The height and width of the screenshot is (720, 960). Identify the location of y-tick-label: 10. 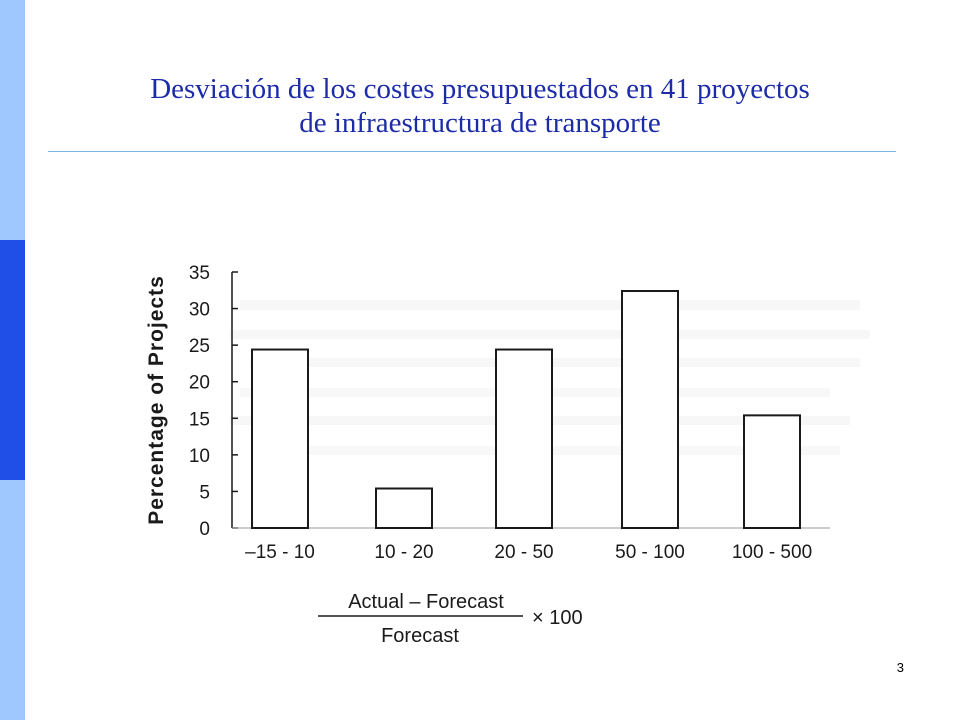
(199, 456).